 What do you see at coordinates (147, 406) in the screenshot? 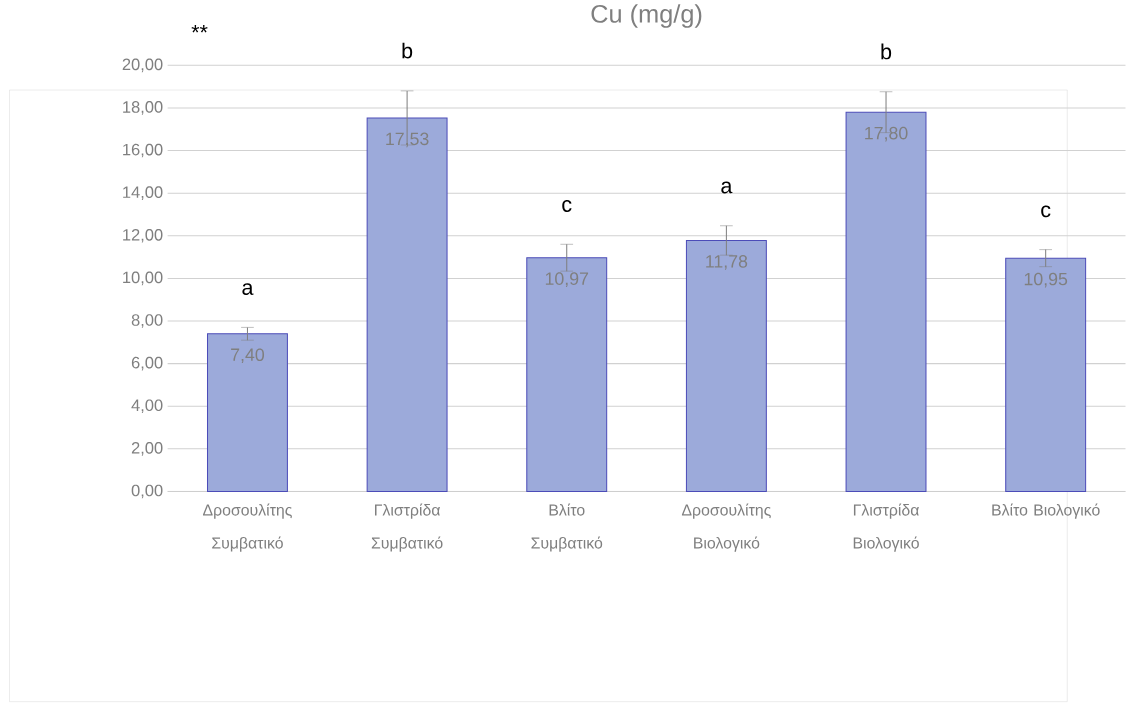
I see `y-tick-label: 4,00` at bounding box center [147, 406].